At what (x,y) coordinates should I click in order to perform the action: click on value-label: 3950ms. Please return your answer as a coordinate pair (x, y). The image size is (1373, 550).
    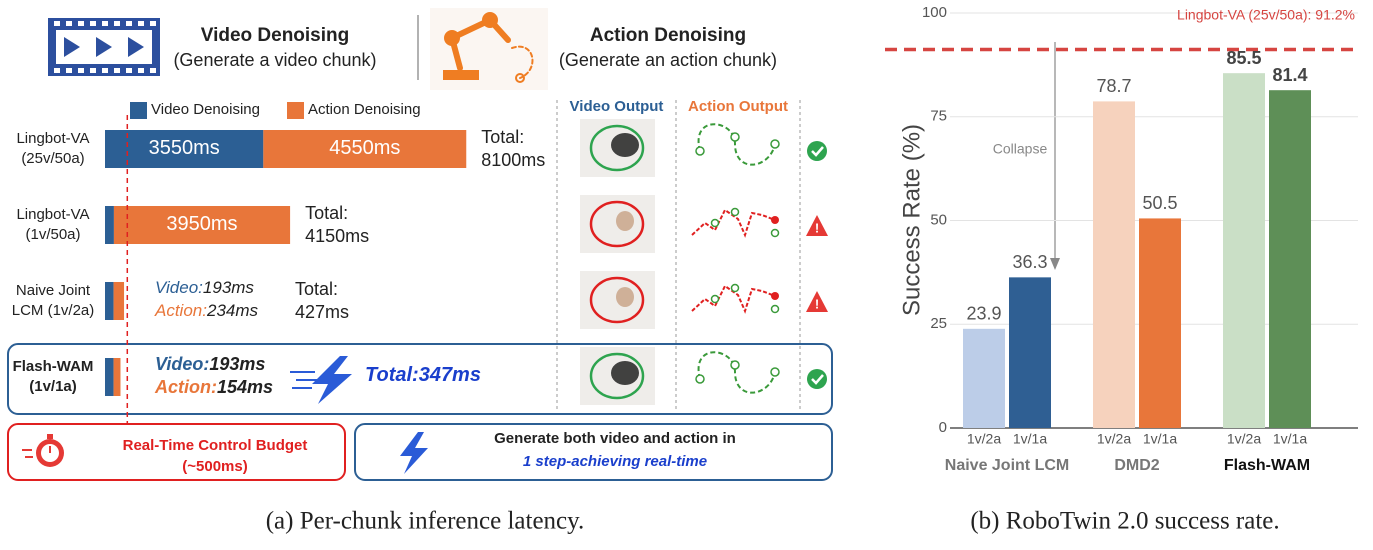
    Looking at the image, I should click on (202, 224).